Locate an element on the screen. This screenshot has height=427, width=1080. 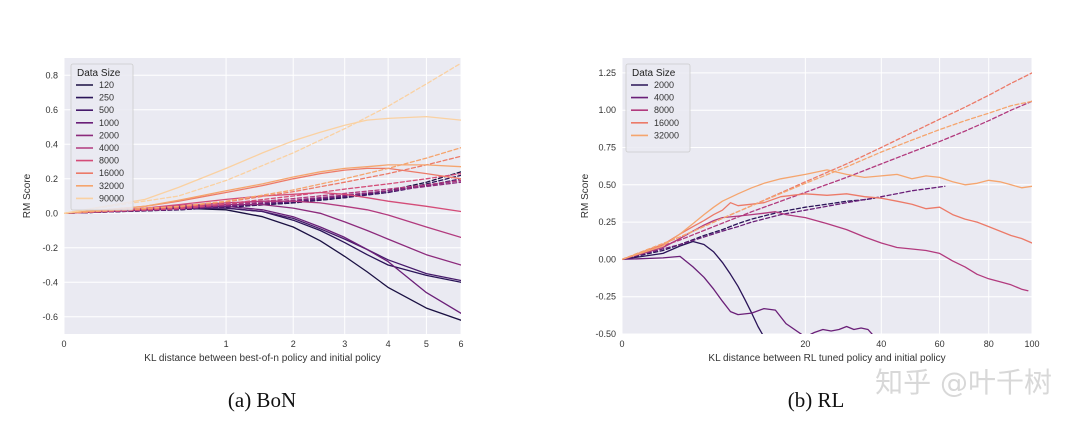
x-tick-label: 1 is located at coordinates (226, 344).